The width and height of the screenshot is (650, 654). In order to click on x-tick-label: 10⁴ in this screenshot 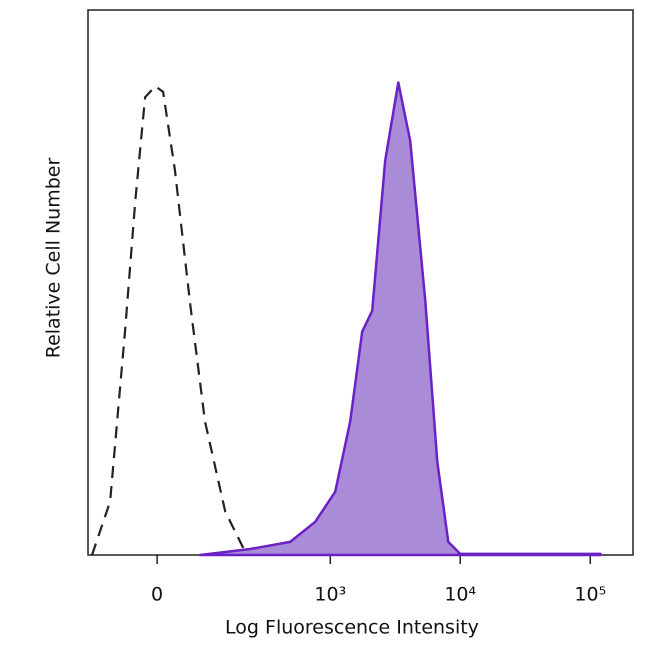, I will do `click(460, 595)`.